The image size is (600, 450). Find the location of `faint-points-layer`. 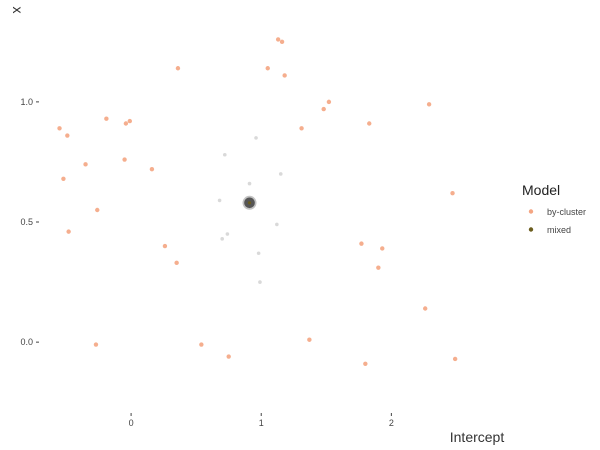

faint-points-layer is located at coordinates (250, 210).